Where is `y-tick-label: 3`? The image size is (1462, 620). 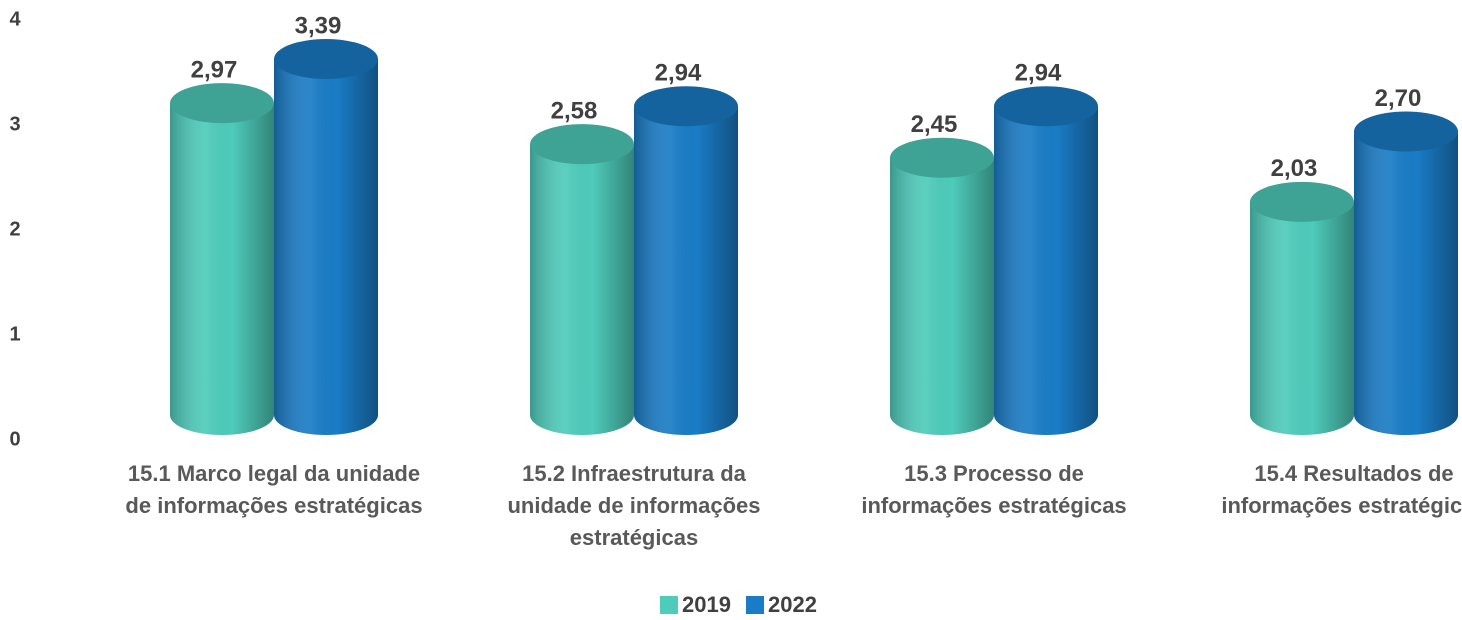 y-tick-label: 3 is located at coordinates (14, 124).